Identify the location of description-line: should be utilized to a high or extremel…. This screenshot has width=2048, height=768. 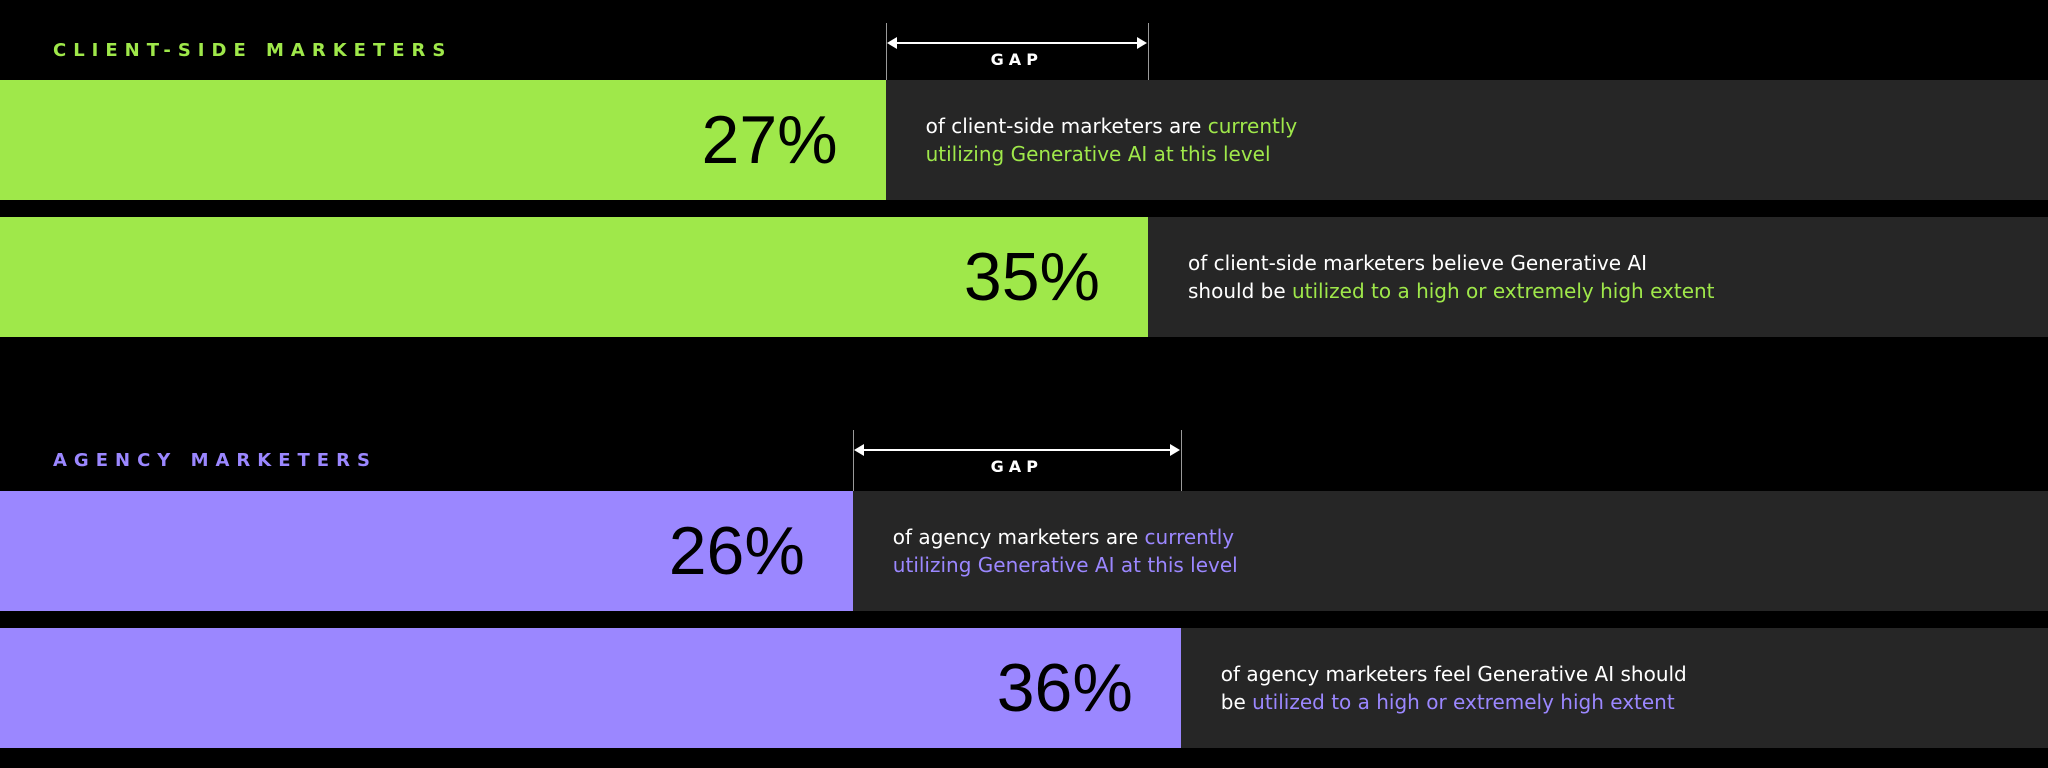
(1451, 291).